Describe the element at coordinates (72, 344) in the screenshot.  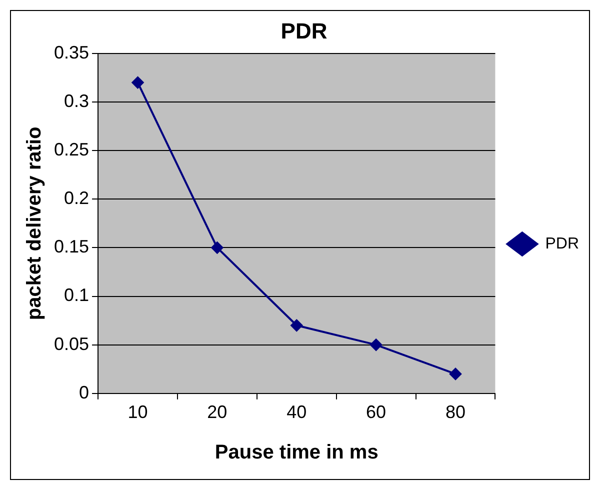
I see `y-tick-label: 0.05` at that location.